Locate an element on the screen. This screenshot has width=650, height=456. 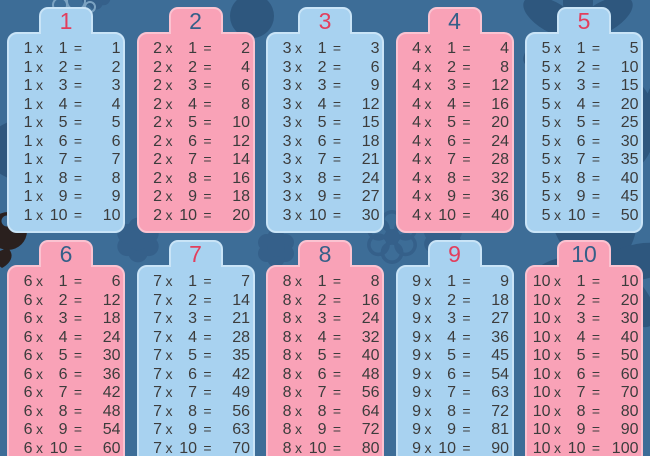
product: 50 is located at coordinates (629, 356).